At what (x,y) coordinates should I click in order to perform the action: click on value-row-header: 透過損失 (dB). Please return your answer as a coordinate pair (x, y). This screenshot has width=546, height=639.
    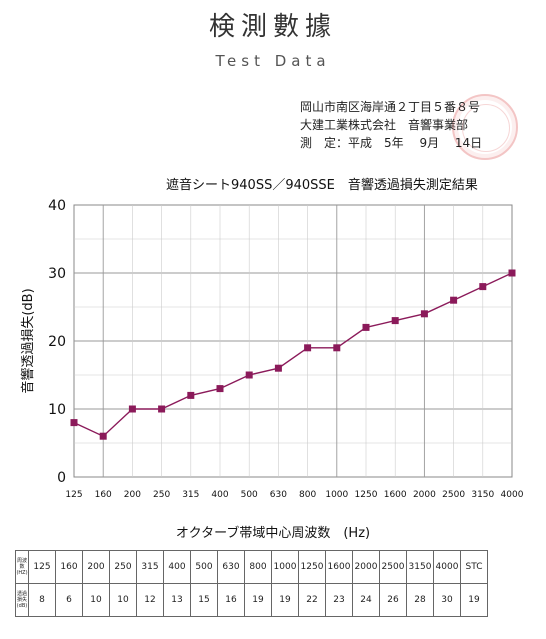
    Looking at the image, I should click on (22, 600).